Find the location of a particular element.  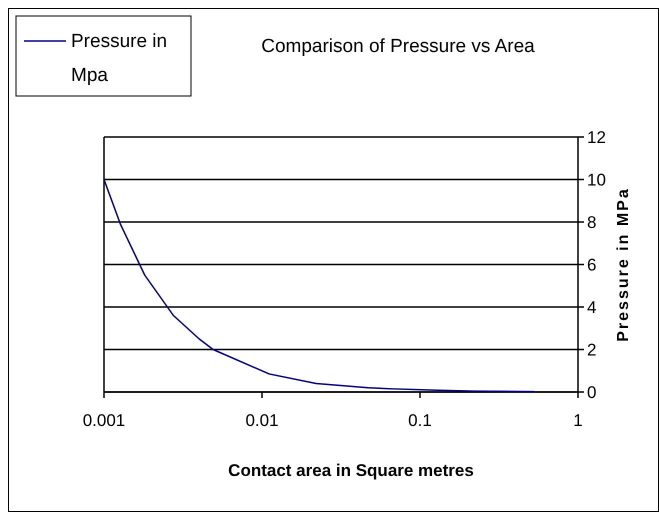

y-tick-label: 10 is located at coordinates (596, 180).